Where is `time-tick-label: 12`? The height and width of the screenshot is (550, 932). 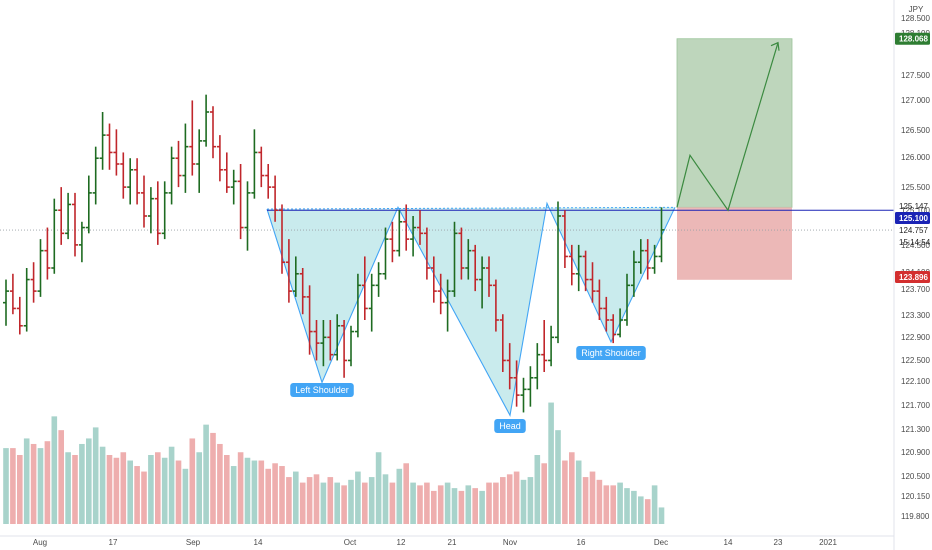 time-tick-label: 12 is located at coordinates (401, 542).